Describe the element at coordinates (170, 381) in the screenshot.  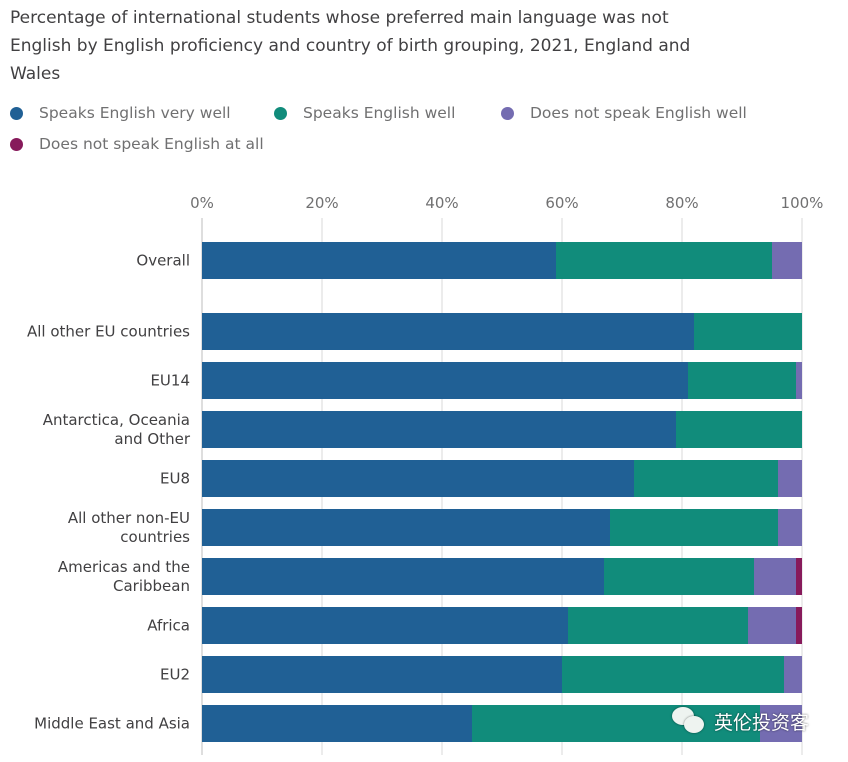
I see `category-label: EU14` at that location.